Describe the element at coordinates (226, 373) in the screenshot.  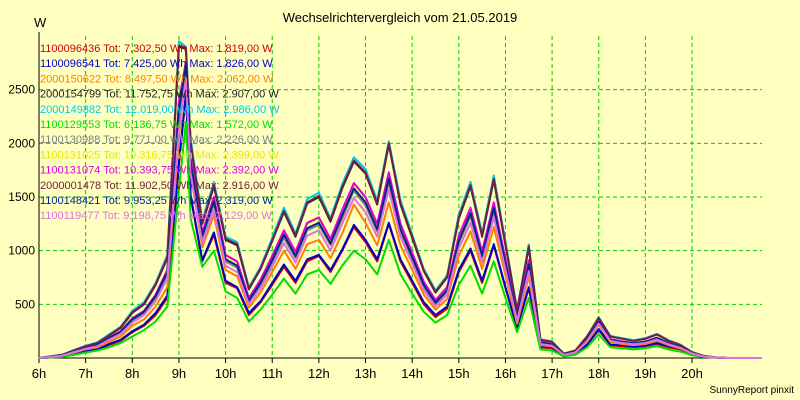
I see `x-tick-label: 10h` at that location.